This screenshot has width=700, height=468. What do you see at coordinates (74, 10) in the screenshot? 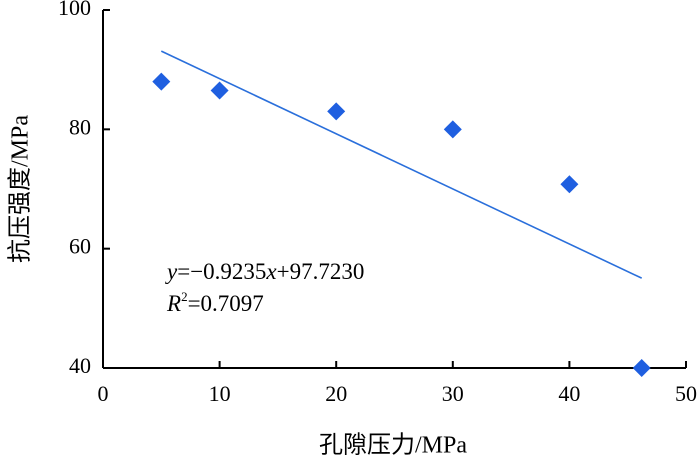
I see `y-tick-label: 100` at bounding box center [74, 10].